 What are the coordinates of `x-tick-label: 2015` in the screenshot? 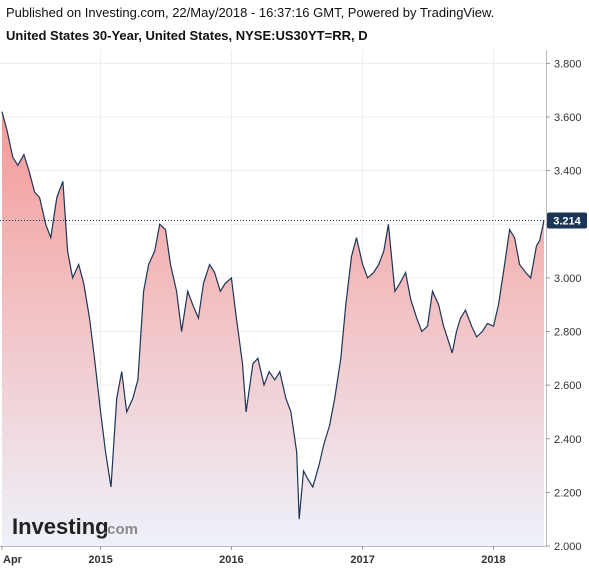 It's located at (100, 560).